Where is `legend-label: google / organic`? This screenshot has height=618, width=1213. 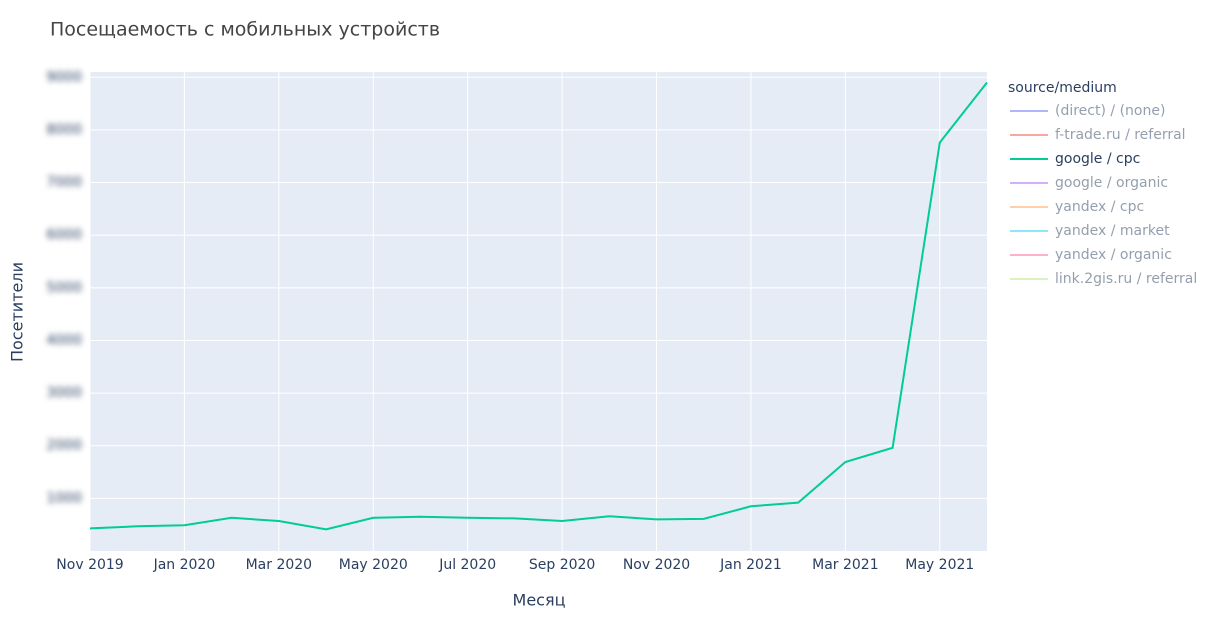 legend-label: google / organic is located at coordinates (1111, 183).